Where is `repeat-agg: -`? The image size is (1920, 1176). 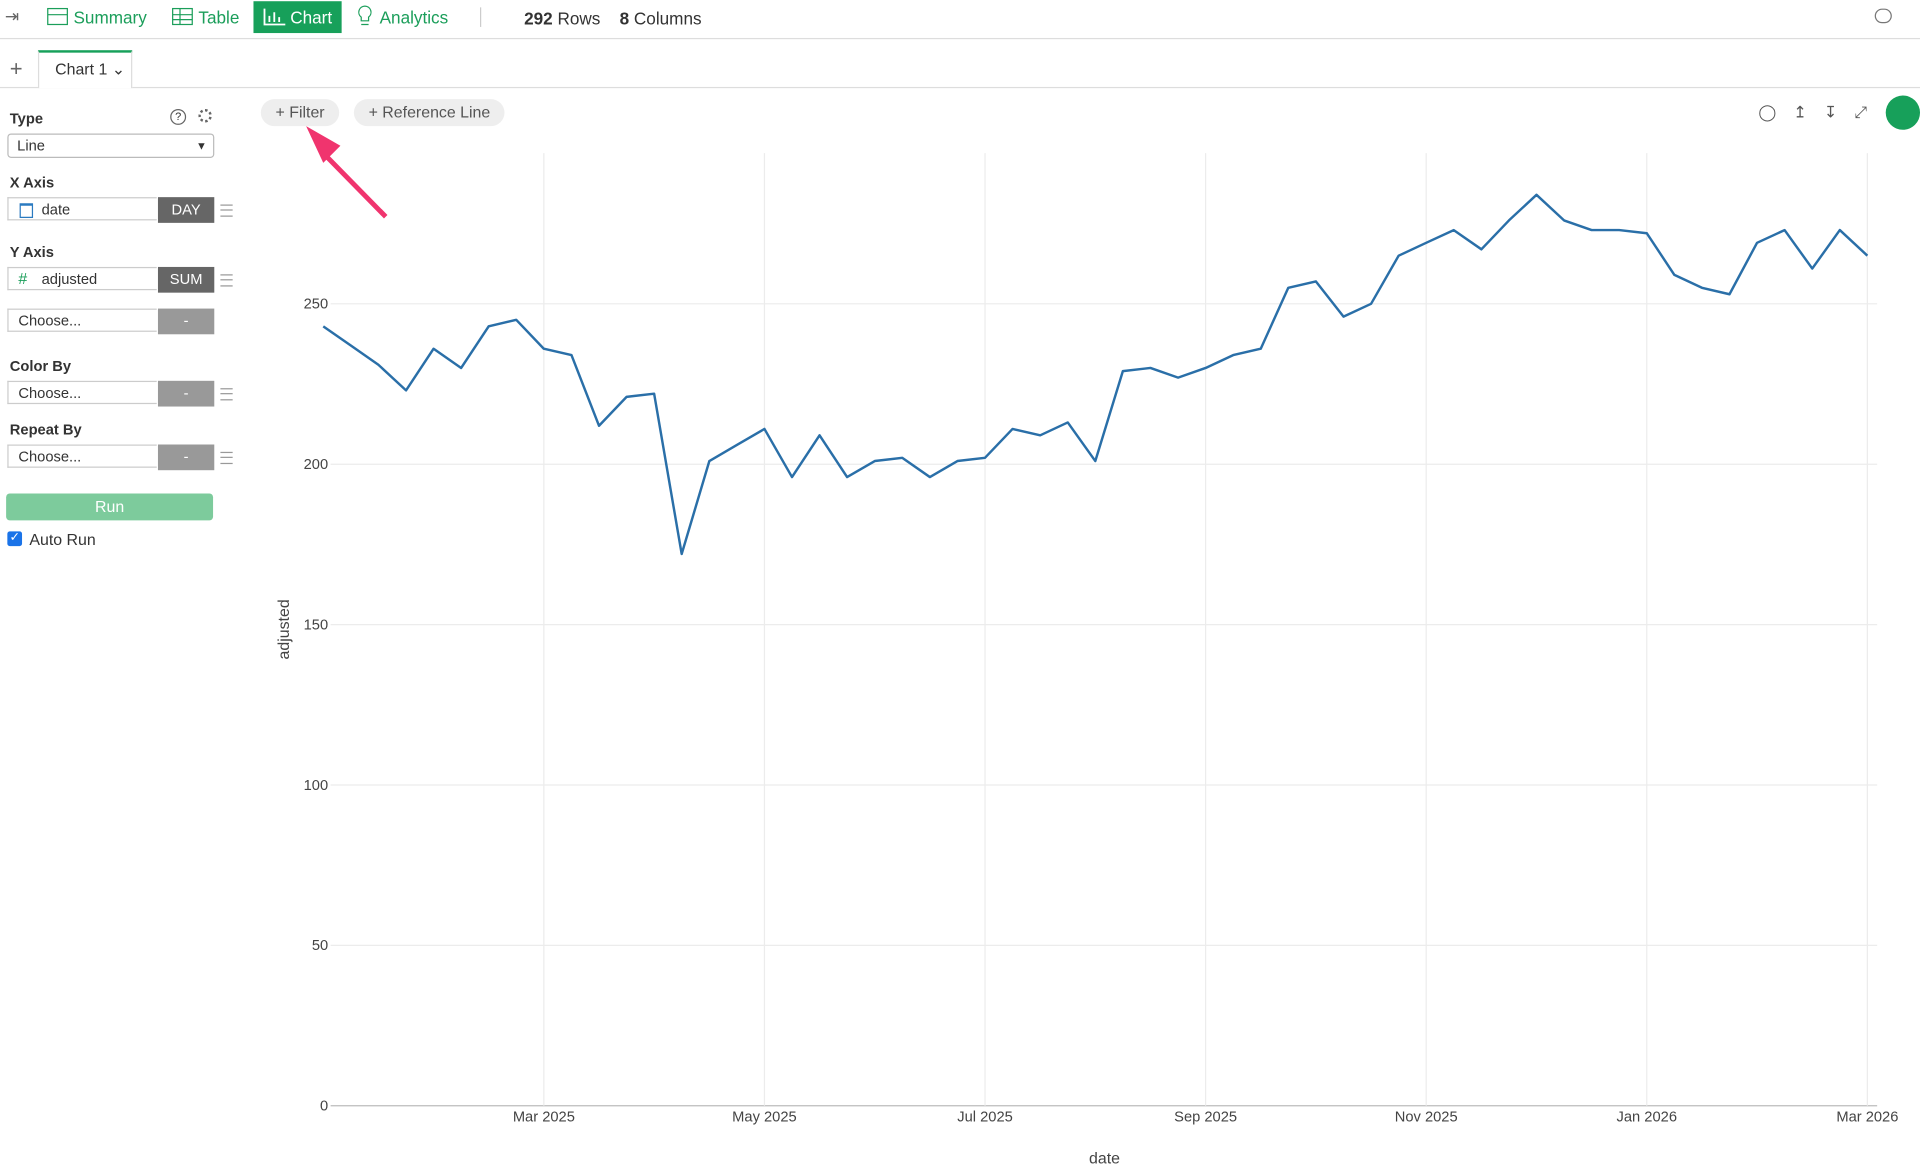
repeat-agg: - is located at coordinates (186, 457).